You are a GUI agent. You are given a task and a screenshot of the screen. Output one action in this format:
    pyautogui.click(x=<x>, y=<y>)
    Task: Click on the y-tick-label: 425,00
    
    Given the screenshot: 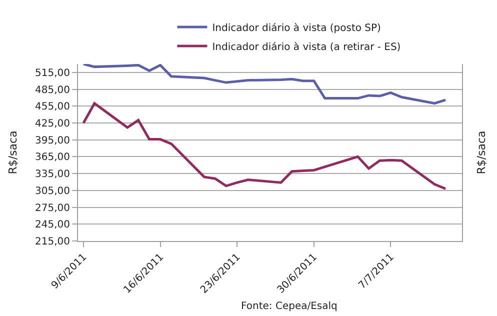 What is the action you would take?
    pyautogui.click(x=52, y=124)
    